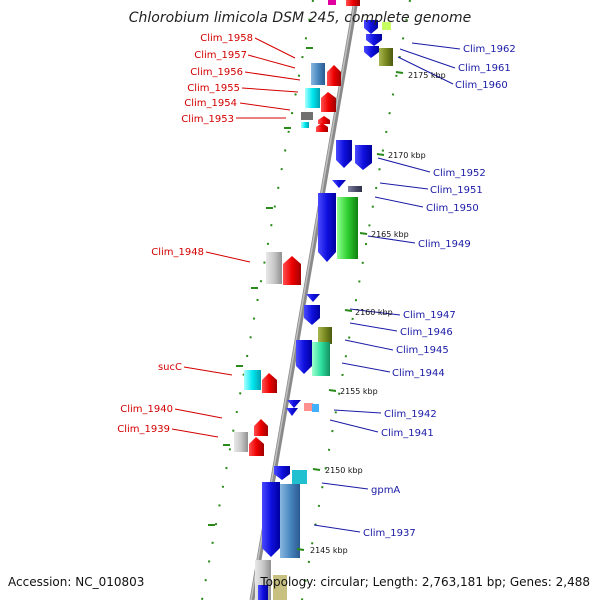  Describe the element at coordinates (385, 490) in the screenshot. I see `gene-label-gpmA: gpmA` at that location.